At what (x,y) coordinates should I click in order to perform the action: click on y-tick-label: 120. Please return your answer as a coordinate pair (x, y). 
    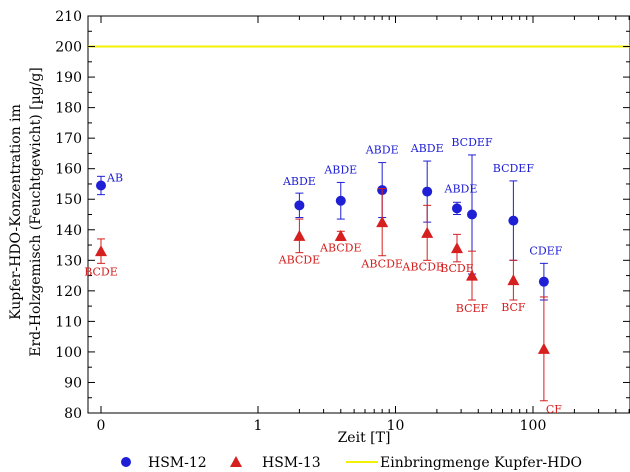
    Looking at the image, I should click on (68, 292).